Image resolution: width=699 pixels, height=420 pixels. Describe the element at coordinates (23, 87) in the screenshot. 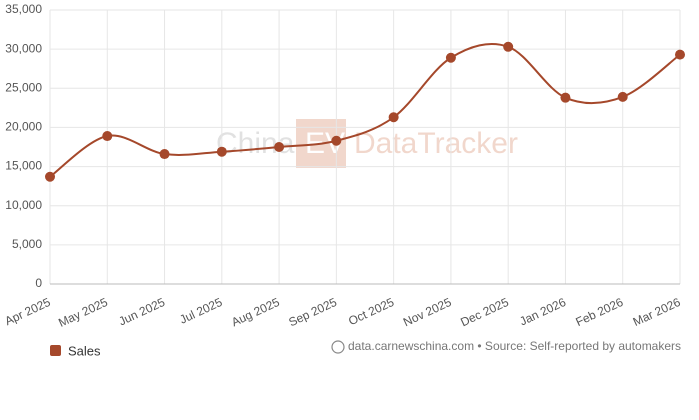

I see `y-tick-label: 25,000` at that location.